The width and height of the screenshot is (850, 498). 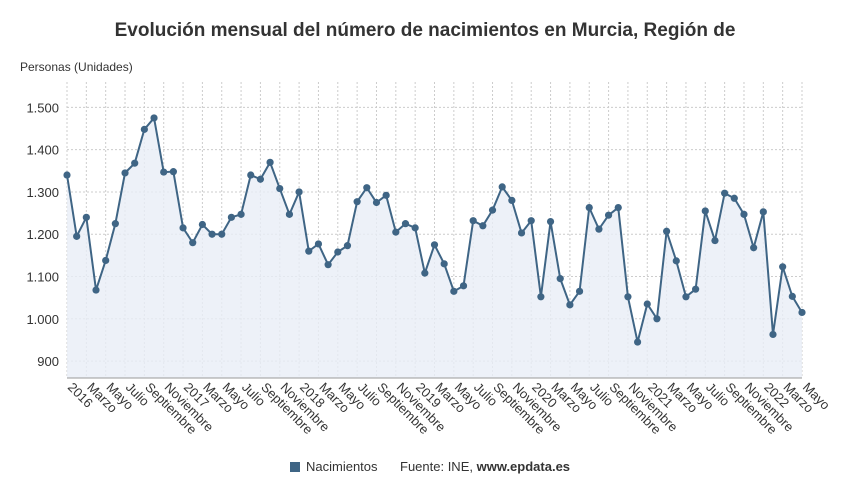 I want to click on source-prefix: Fuente: INE,, so click(x=438, y=466).